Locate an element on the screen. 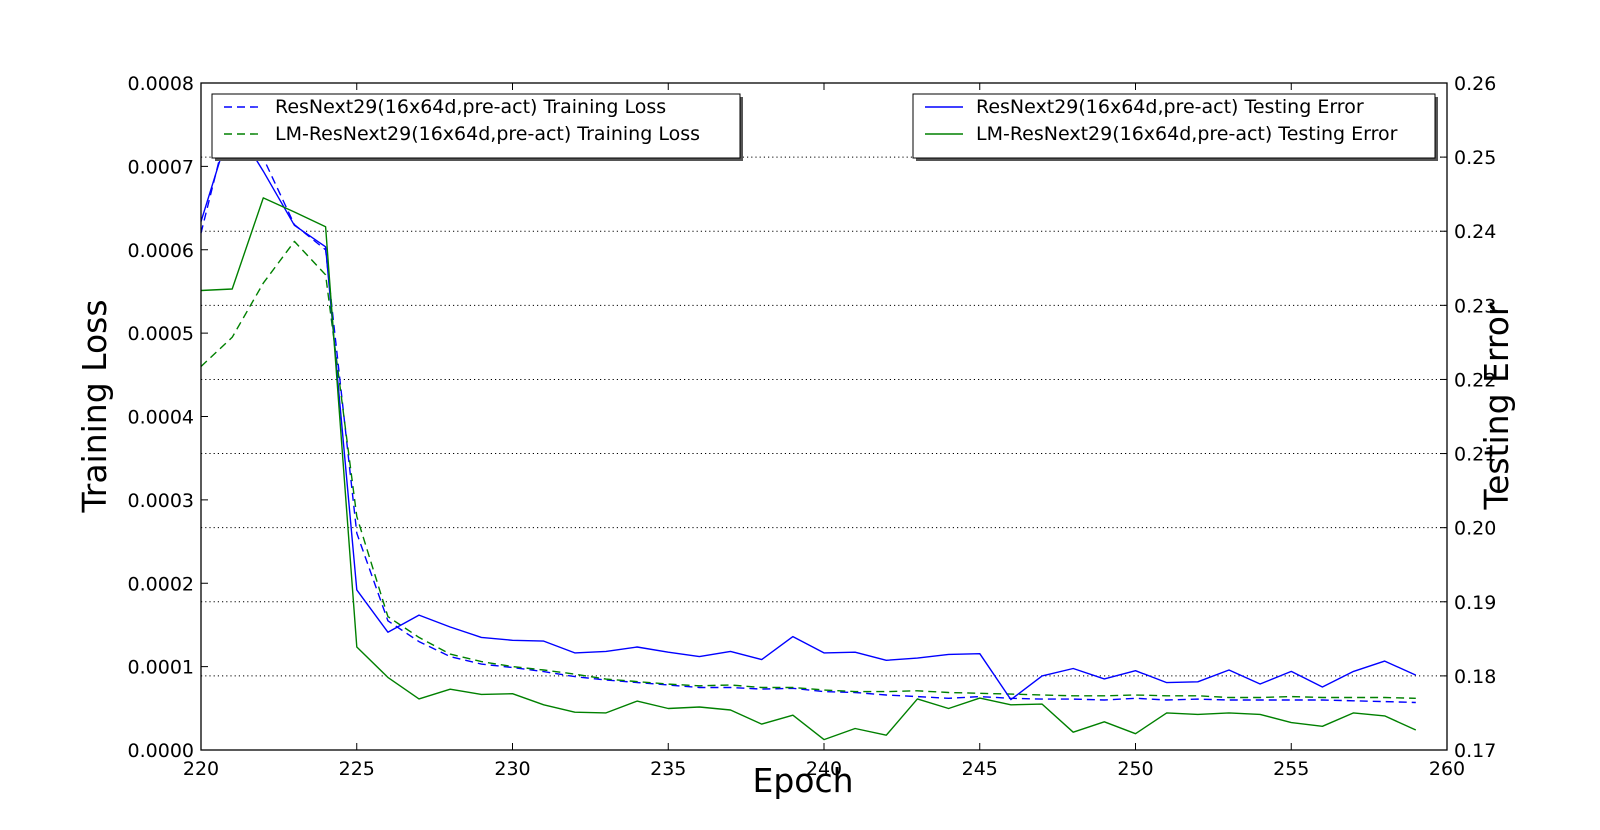 The height and width of the screenshot is (830, 1600). y-tick-label: 0.0007 is located at coordinates (161, 167).